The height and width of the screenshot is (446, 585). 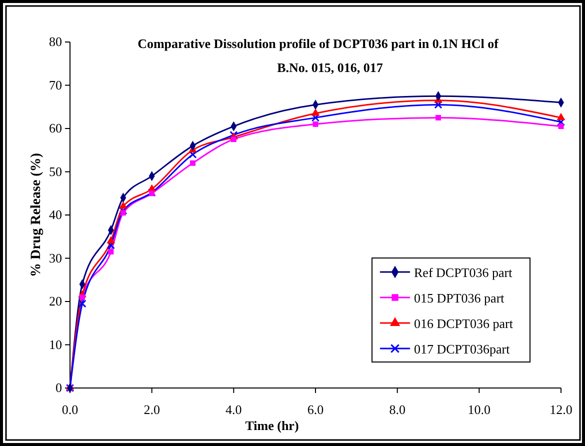 What do you see at coordinates (234, 410) in the screenshot?
I see `x-tick-label: 4.0` at bounding box center [234, 410].